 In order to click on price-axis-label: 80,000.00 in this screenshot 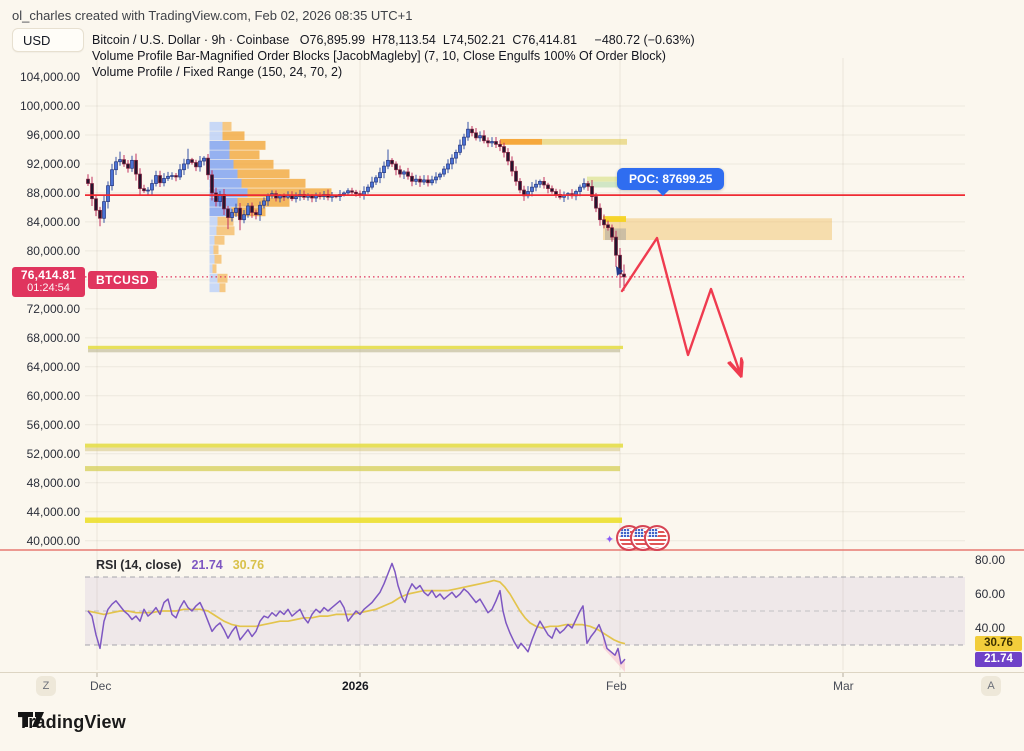, I will do `click(53, 250)`.